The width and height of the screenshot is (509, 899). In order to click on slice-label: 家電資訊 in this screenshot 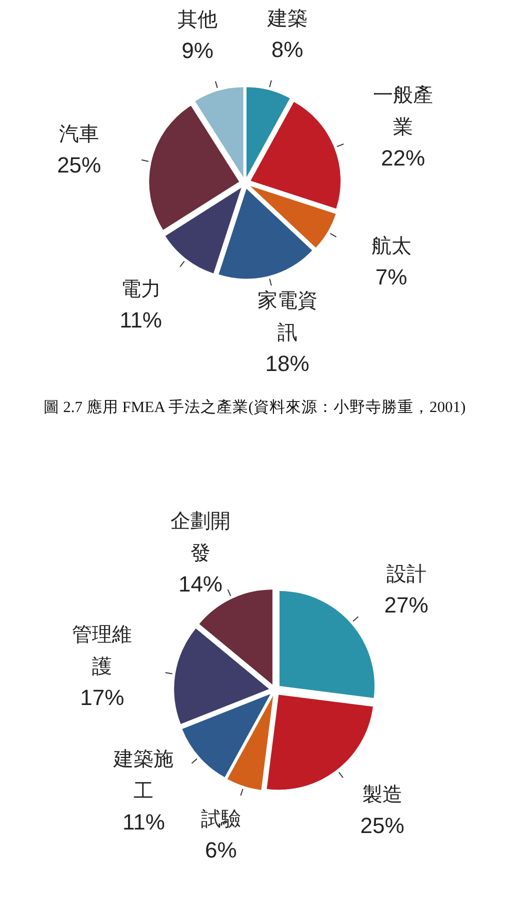, I will do `click(287, 317)`.